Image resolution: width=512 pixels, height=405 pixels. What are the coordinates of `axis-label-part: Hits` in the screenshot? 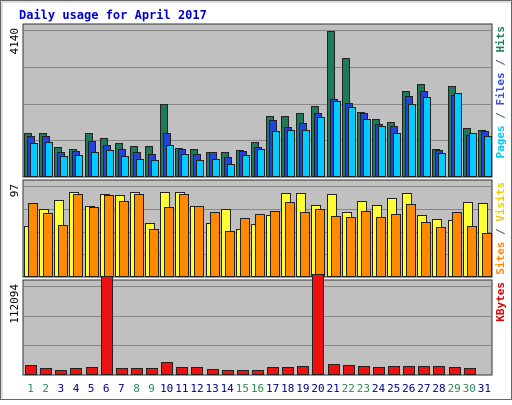 It's located at (500, 39).